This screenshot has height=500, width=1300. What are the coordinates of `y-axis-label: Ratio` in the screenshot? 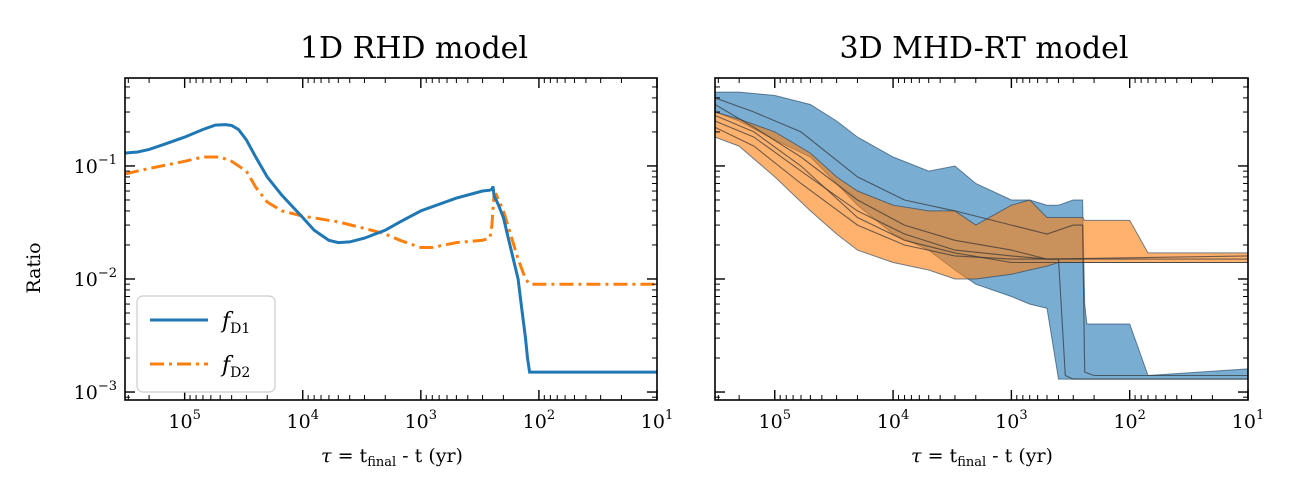 It's located at (34, 267).